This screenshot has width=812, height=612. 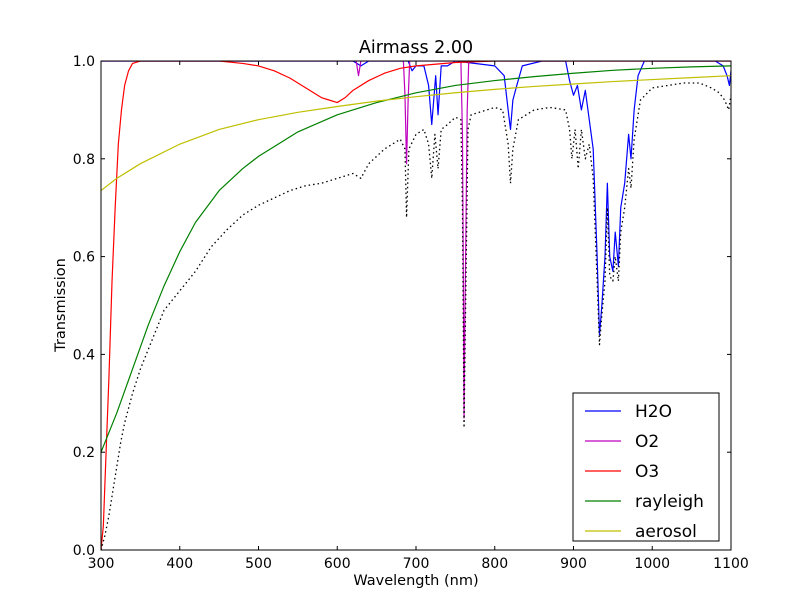 I want to click on legend-label: H2O, so click(x=653, y=412).